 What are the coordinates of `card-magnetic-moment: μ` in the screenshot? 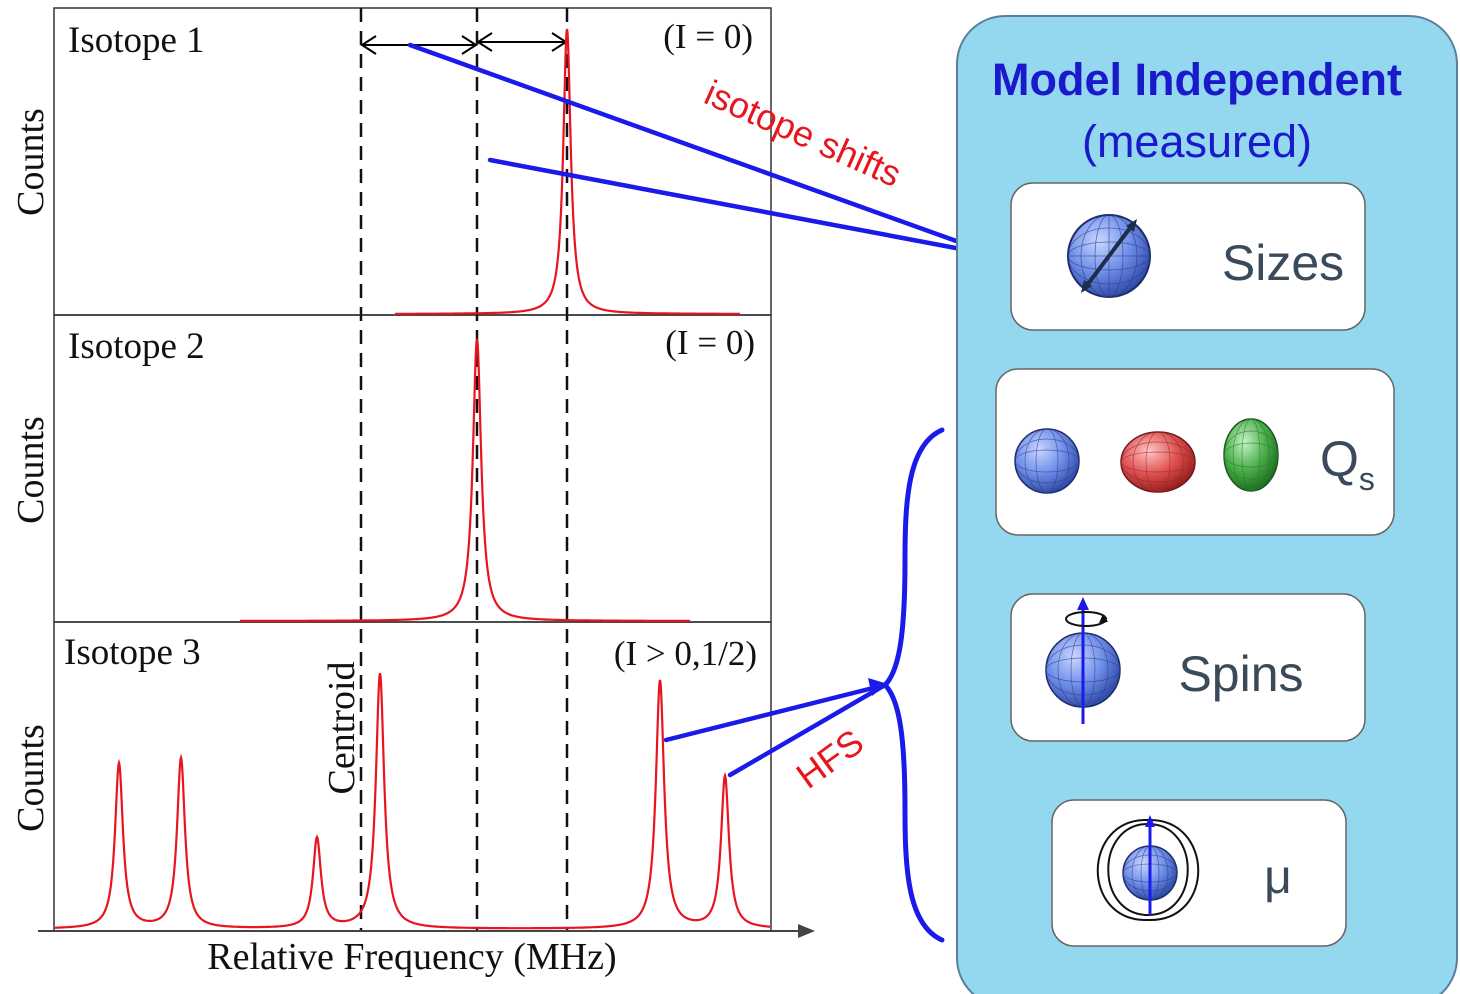 It's located at (1199, 873).